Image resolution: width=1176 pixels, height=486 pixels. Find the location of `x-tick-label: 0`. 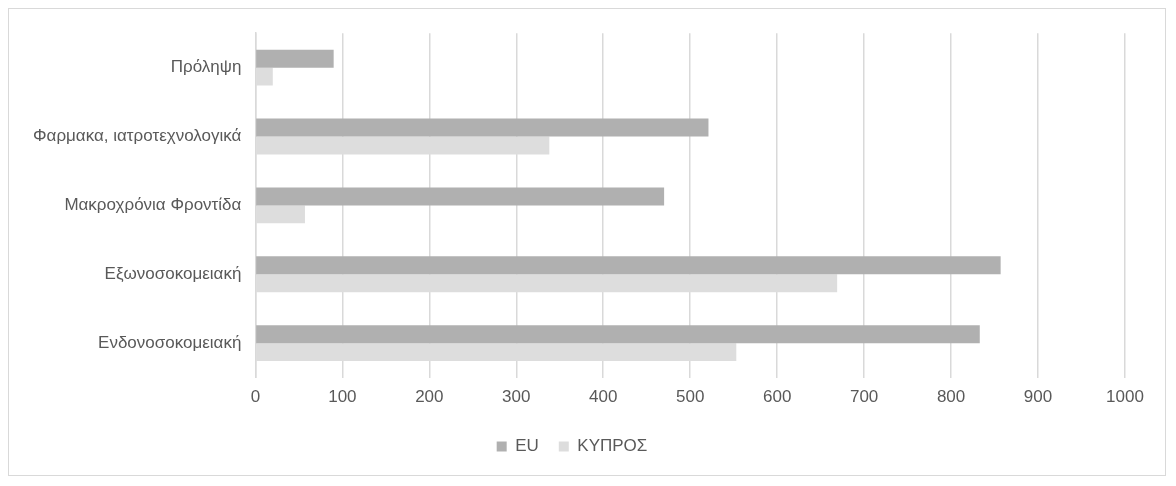

x-tick-label: 0 is located at coordinates (255, 397).